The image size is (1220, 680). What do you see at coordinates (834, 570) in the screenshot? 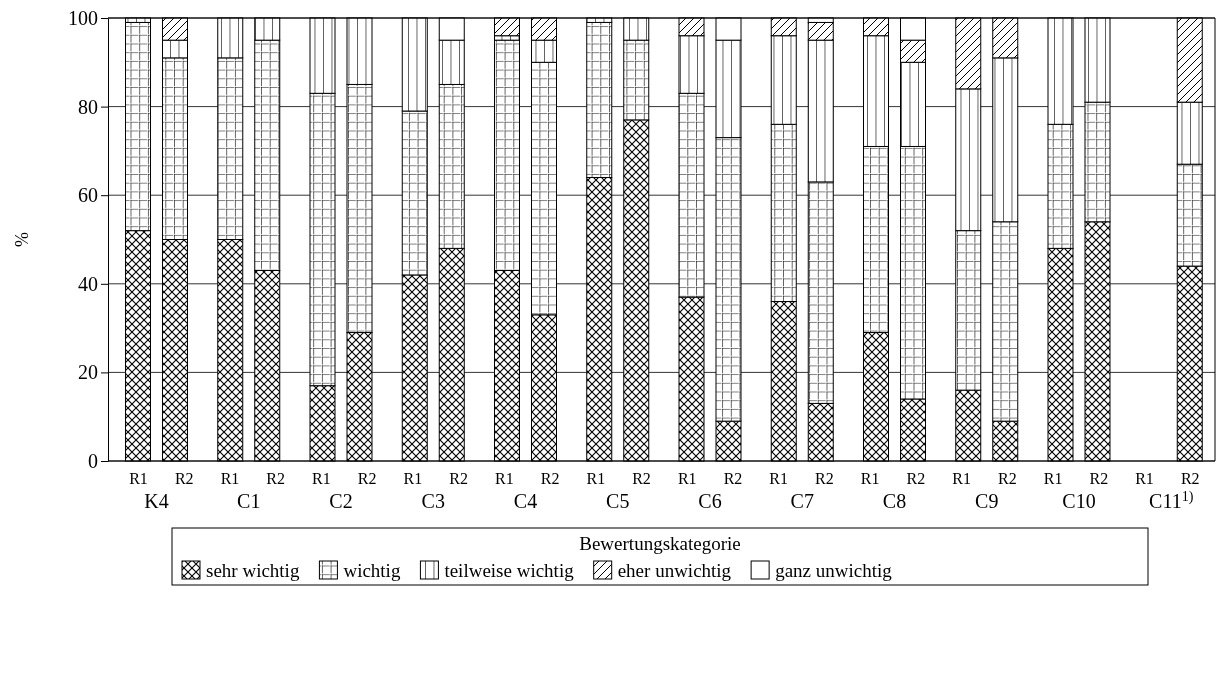
I see `legend-label: ganz unwichtig` at bounding box center [834, 570].